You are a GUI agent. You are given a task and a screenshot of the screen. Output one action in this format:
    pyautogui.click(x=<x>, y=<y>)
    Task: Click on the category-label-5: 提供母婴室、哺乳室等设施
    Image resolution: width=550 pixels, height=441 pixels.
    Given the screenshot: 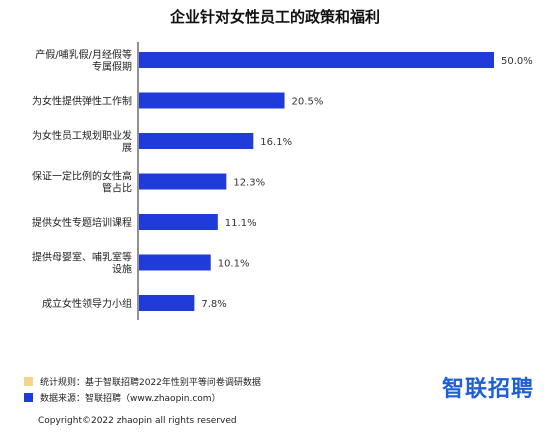 What is the action you would take?
    pyautogui.click(x=82, y=263)
    